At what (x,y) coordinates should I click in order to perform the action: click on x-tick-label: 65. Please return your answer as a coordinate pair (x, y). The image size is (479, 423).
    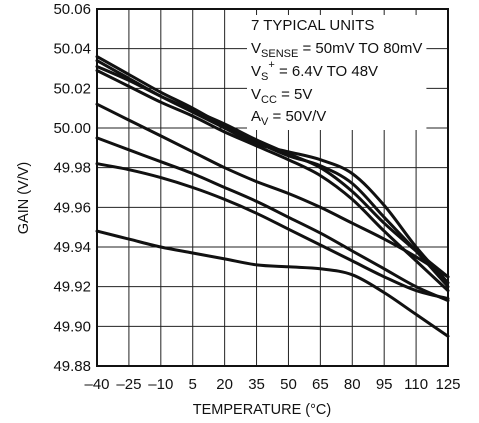
    Looking at the image, I should click on (320, 384).